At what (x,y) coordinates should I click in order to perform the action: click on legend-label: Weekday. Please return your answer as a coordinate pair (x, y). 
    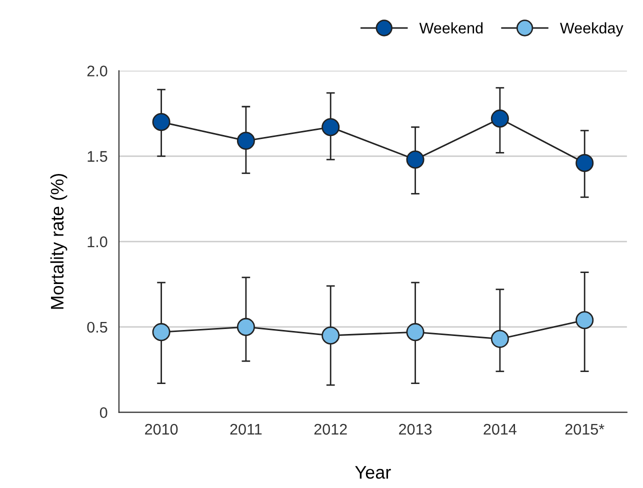
    Looking at the image, I should click on (592, 29).